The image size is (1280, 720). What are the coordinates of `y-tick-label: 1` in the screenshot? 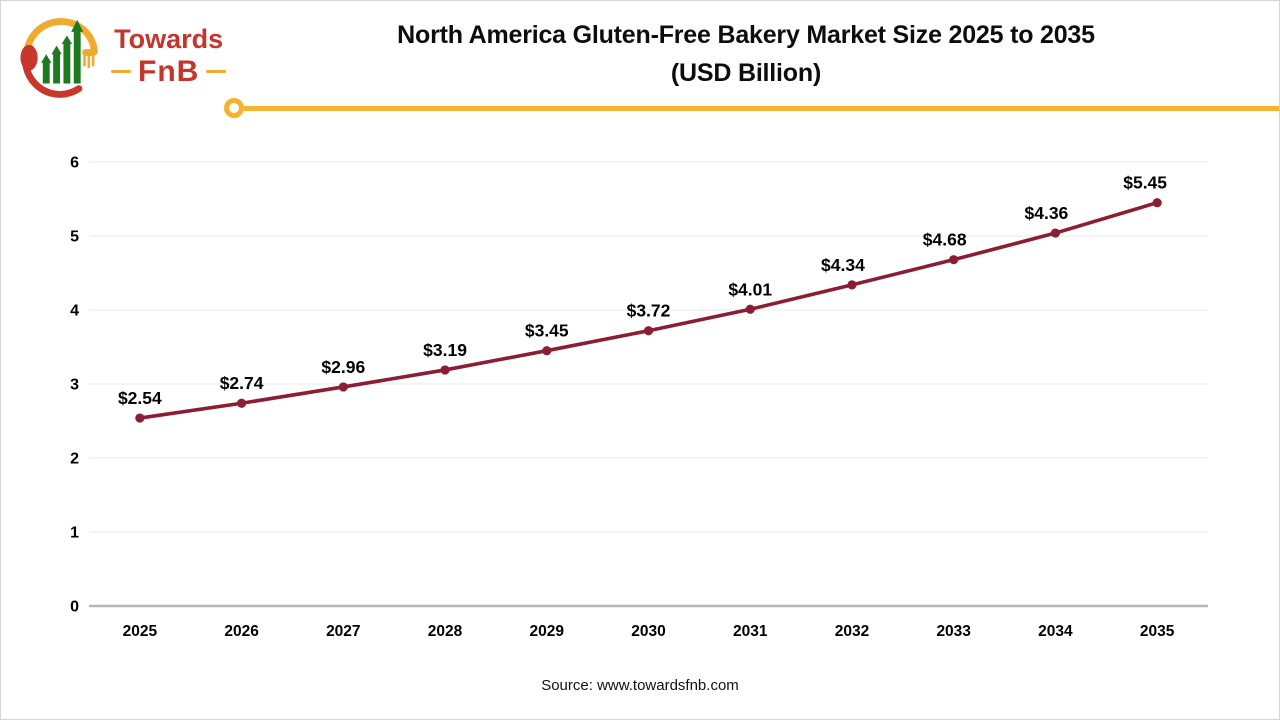 It's located at (74, 533).